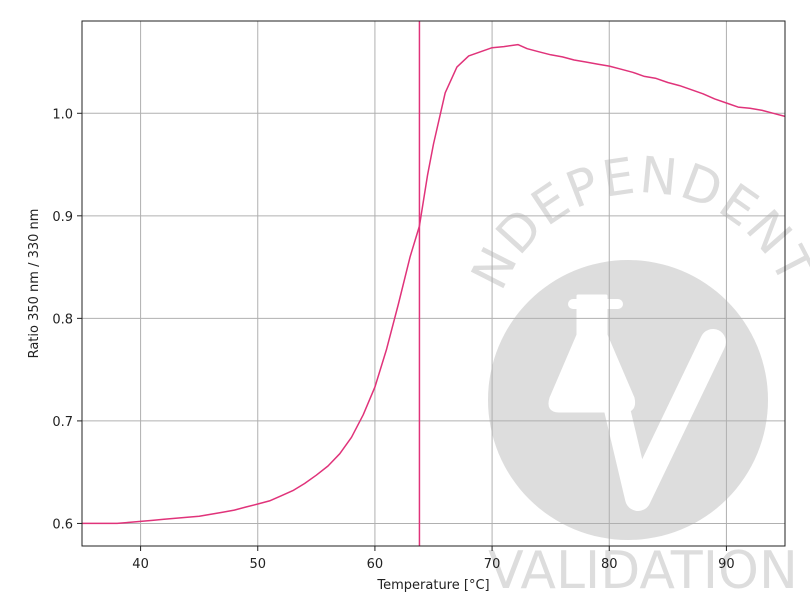 The height and width of the screenshot is (610, 810). Describe the element at coordinates (726, 564) in the screenshot. I see `x-tick-label: 90` at that location.